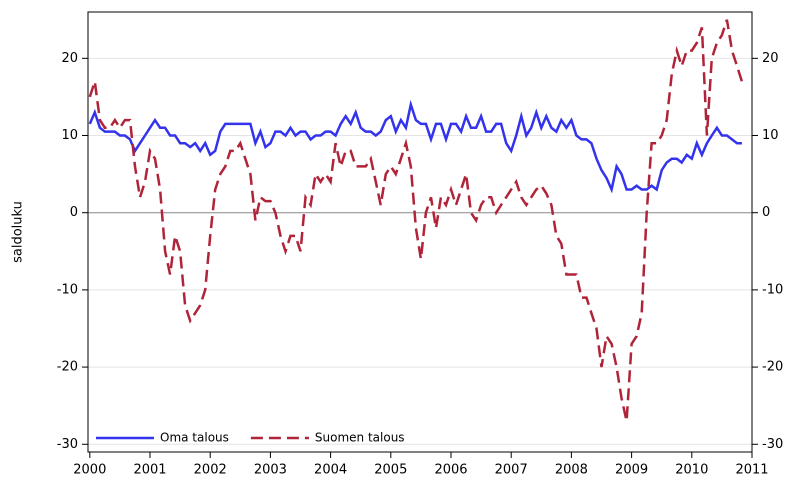 This screenshot has height=482, width=797. Describe the element at coordinates (772, 289) in the screenshot. I see `y2-tick-label: -10` at that location.